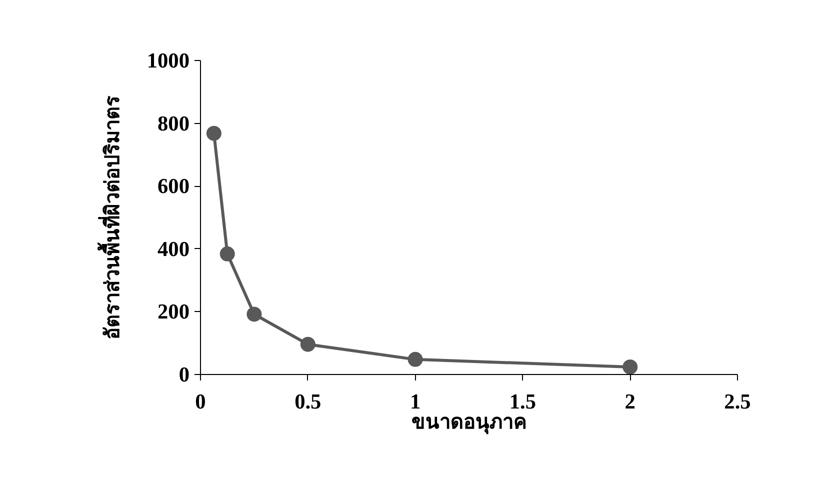 Image resolution: width=819 pixels, height=486 pixels. I want to click on x-tick-label: 2.5, so click(737, 402).